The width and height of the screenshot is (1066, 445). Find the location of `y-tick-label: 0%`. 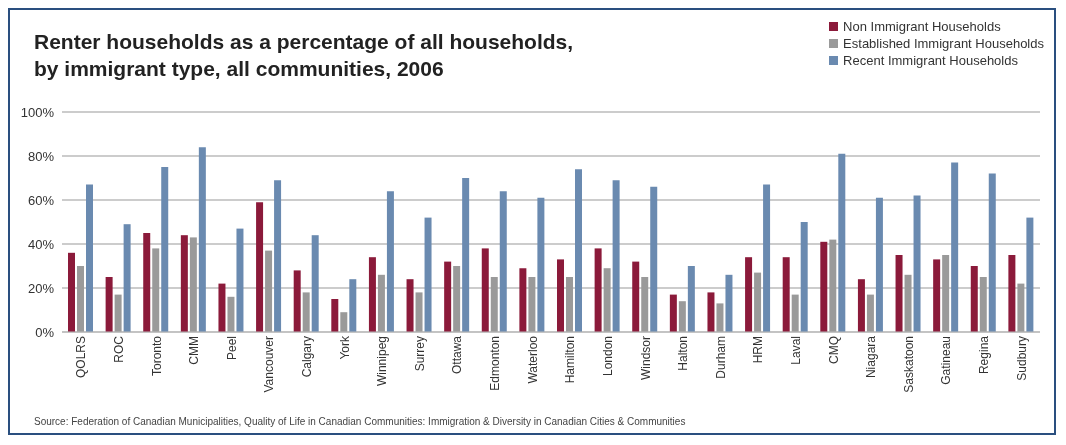

y-tick-label: 0% is located at coordinates (45, 332).